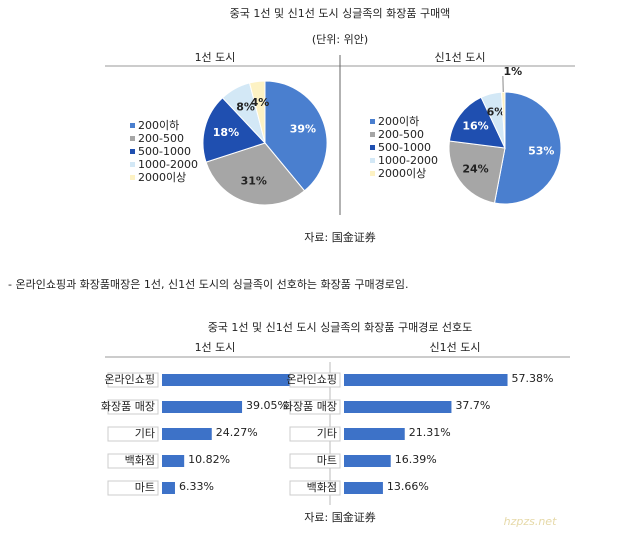 Image resolution: width=620 pixels, height=543 pixels. What do you see at coordinates (303, 128) in the screenshot?
I see `data-label: 39%` at bounding box center [303, 128].